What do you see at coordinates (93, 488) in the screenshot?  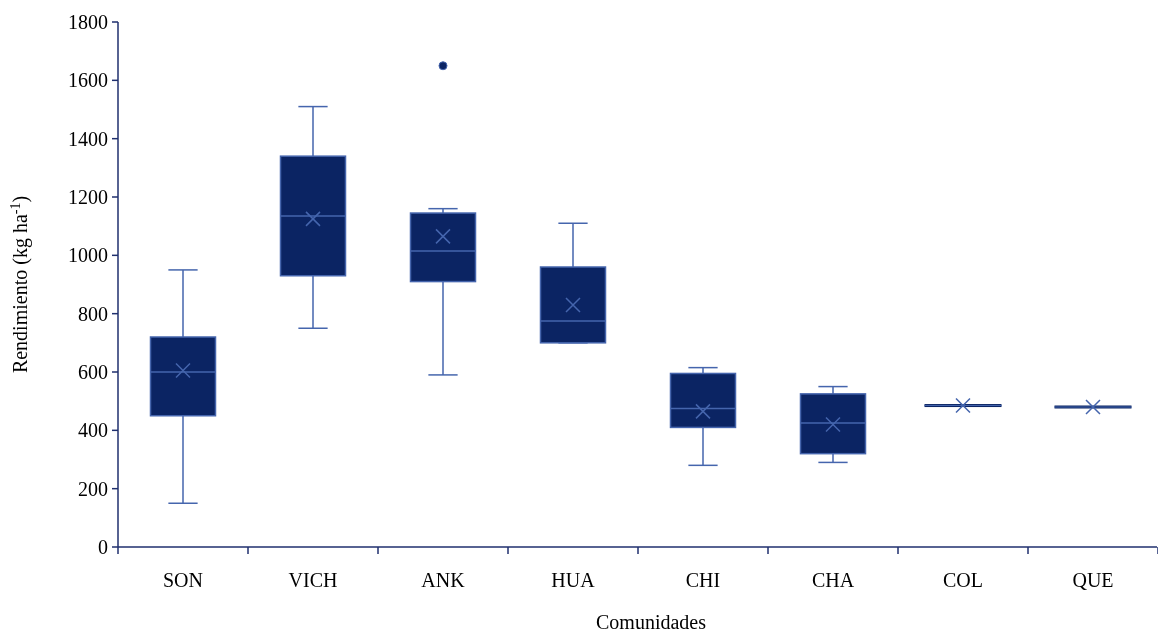 I see `y-tick-label: 200` at bounding box center [93, 488].